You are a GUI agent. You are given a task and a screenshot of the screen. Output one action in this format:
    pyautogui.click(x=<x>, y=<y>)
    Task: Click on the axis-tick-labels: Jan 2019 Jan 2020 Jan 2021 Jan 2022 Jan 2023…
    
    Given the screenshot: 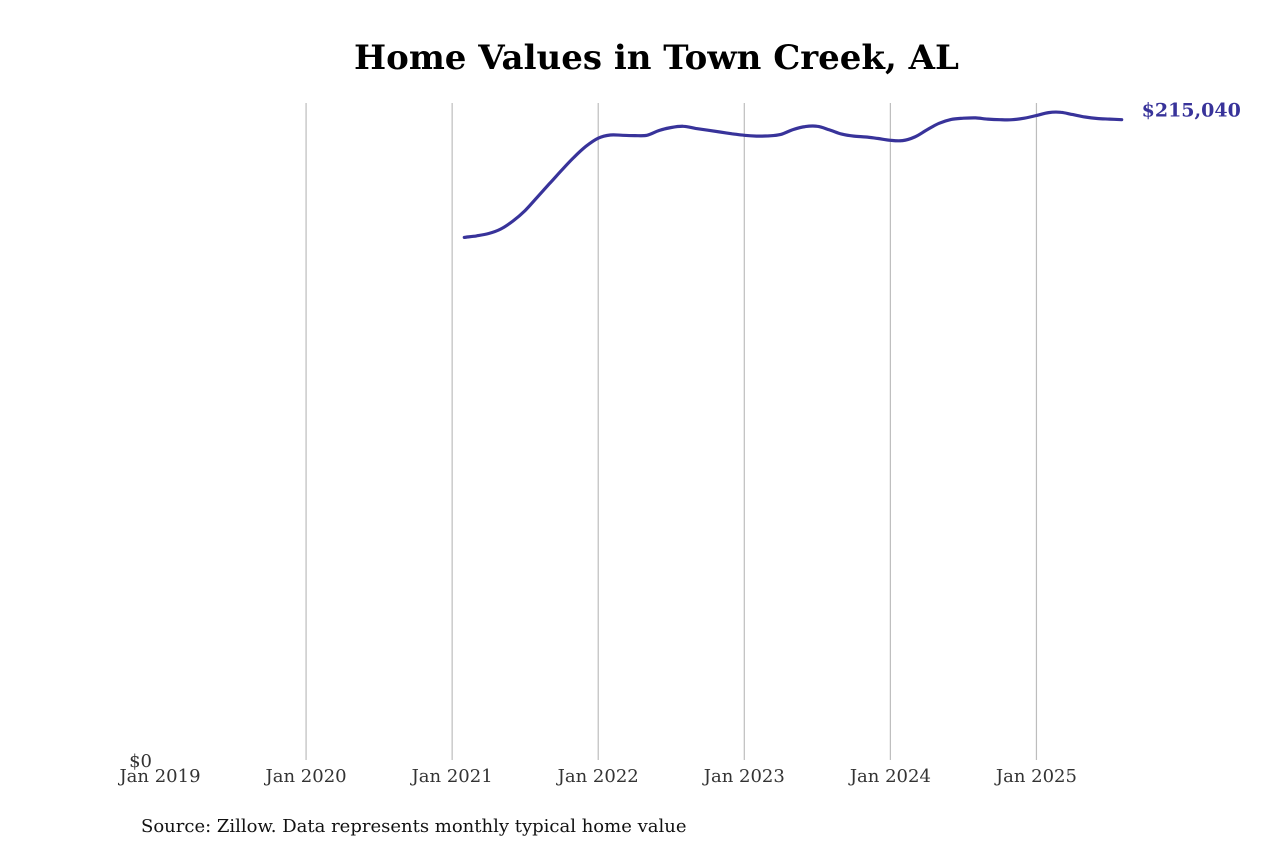 What is the action you would take?
    pyautogui.click(x=597, y=769)
    